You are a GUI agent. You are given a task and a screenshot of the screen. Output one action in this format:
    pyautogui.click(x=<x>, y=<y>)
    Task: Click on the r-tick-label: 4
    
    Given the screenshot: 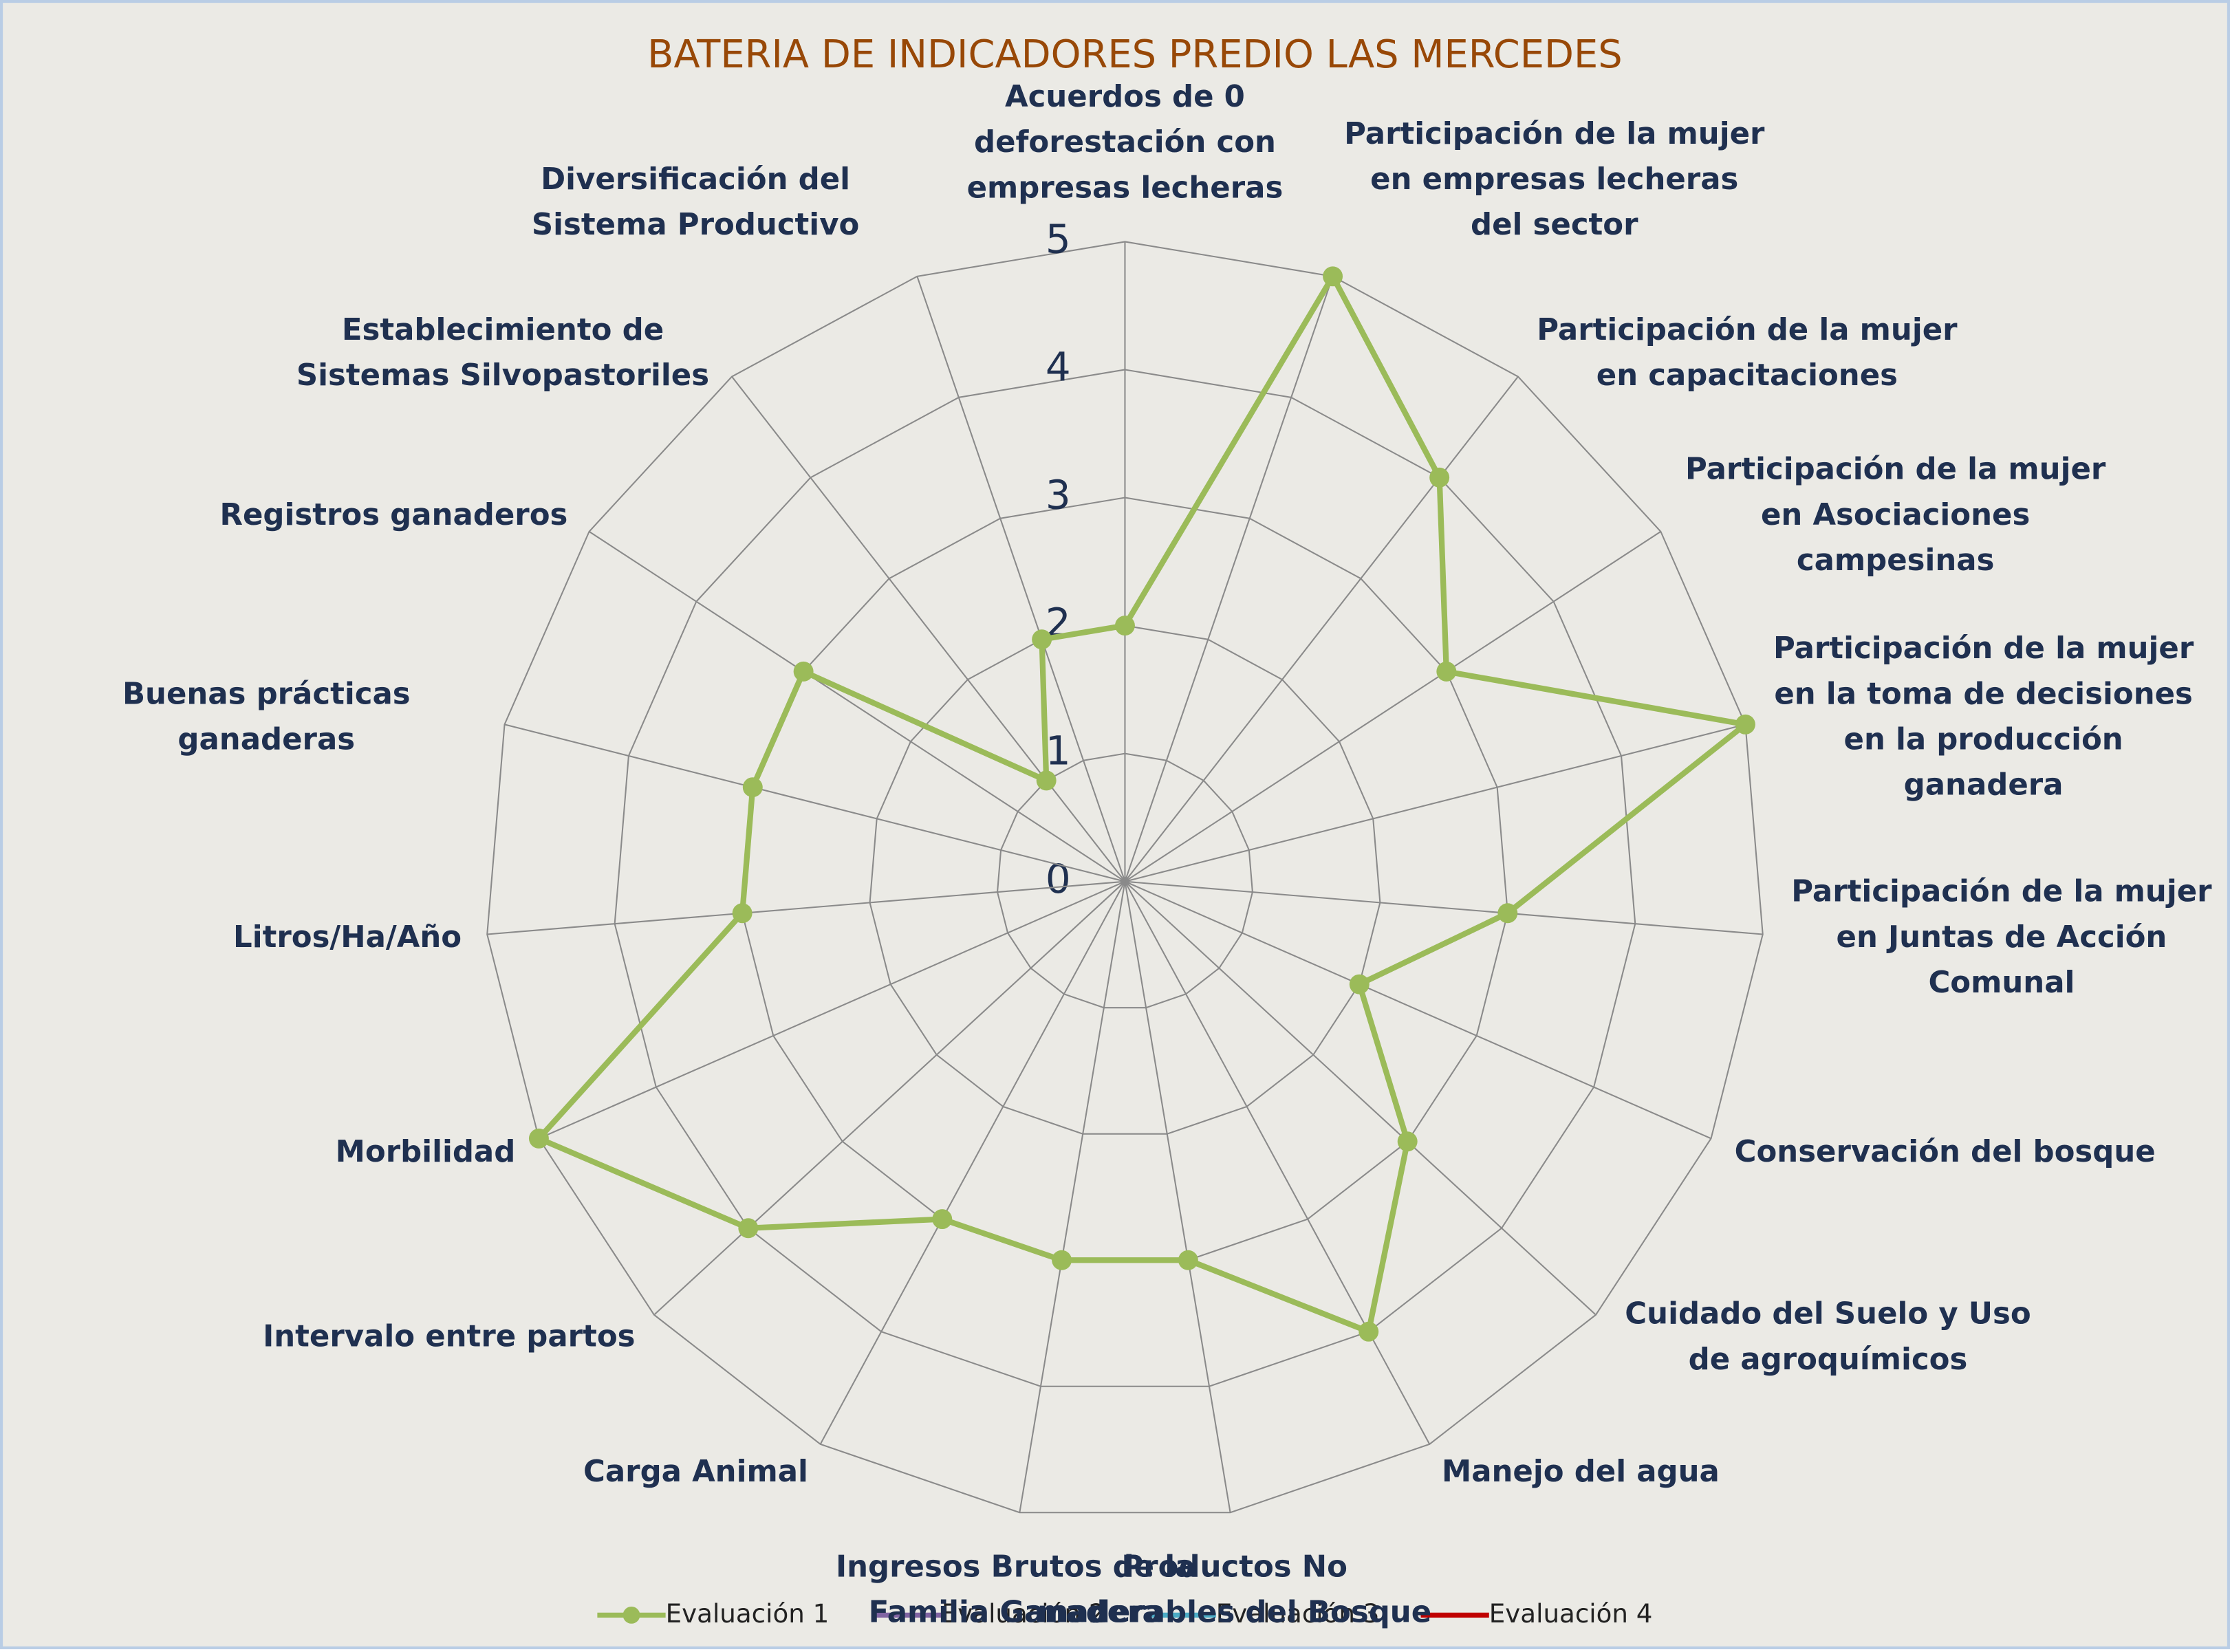 What is the action you would take?
    pyautogui.click(x=1058, y=368)
    